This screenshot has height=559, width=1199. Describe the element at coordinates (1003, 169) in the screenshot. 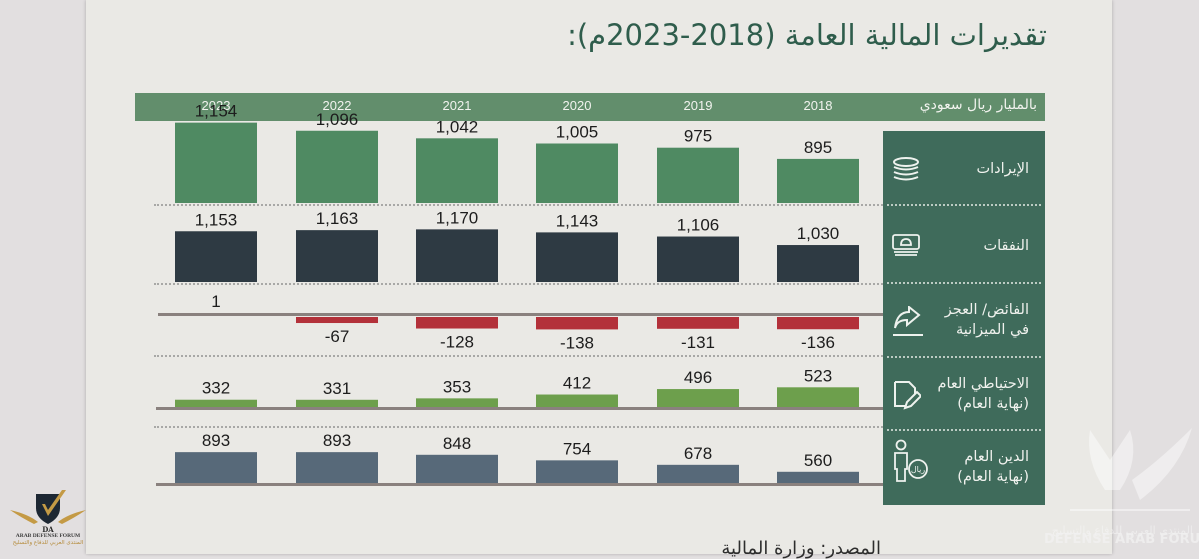

I see `row-label-text: الإيرادات` at that location.